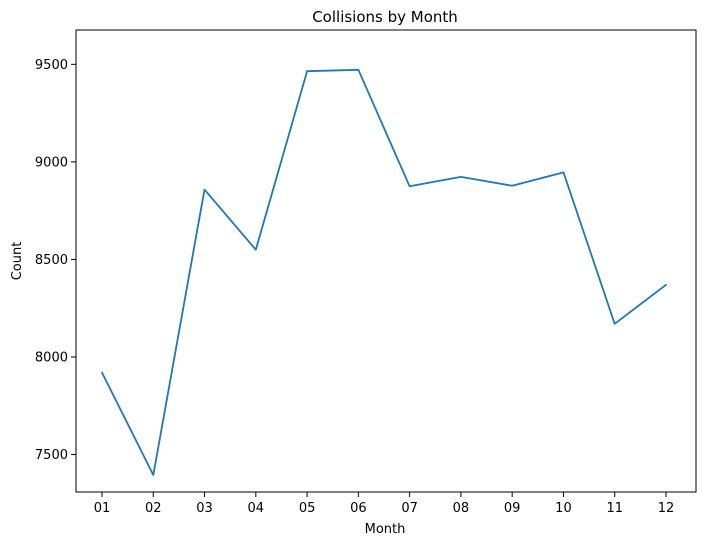 The image size is (704, 545). What do you see at coordinates (51, 455) in the screenshot?
I see `y-tick-label: 7500` at bounding box center [51, 455].